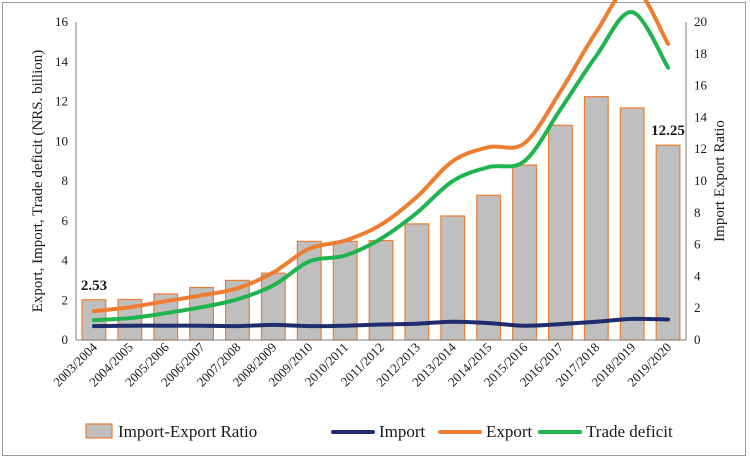  I want to click on y2-tick-label: 12, so click(700, 148).